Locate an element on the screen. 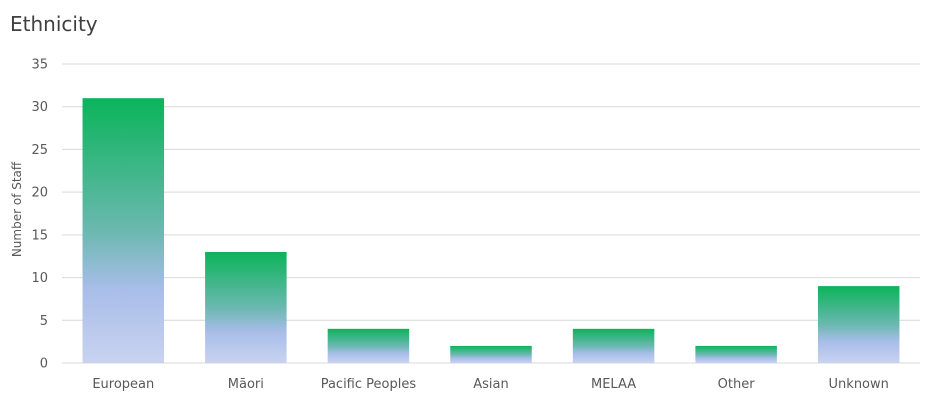 This screenshot has width=935, height=420. bar-other is located at coordinates (736, 354).